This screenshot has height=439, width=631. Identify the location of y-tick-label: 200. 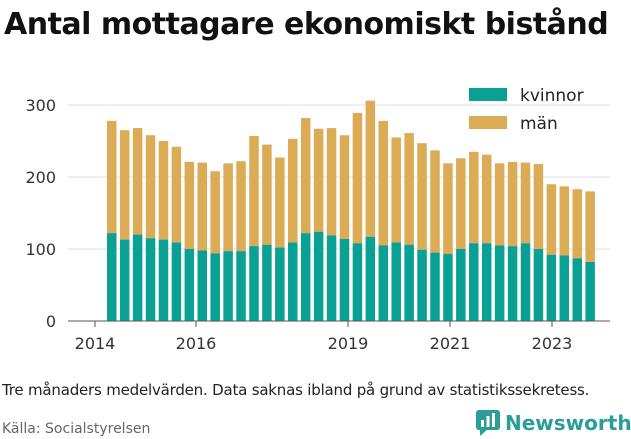
(40, 177).